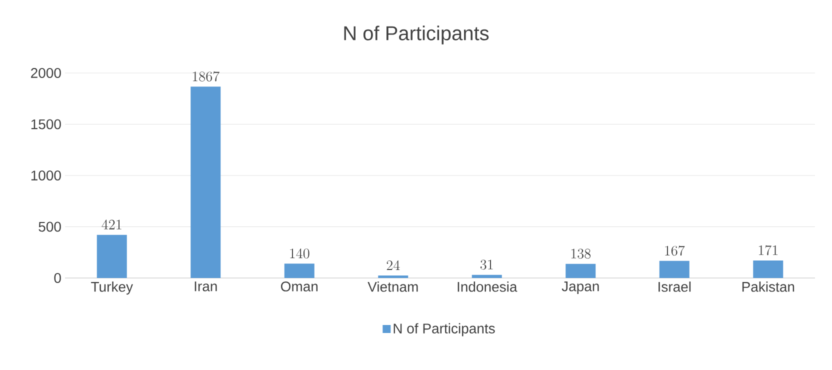  Describe the element at coordinates (444, 329) in the screenshot. I see `legend-label: N of Participants` at that location.